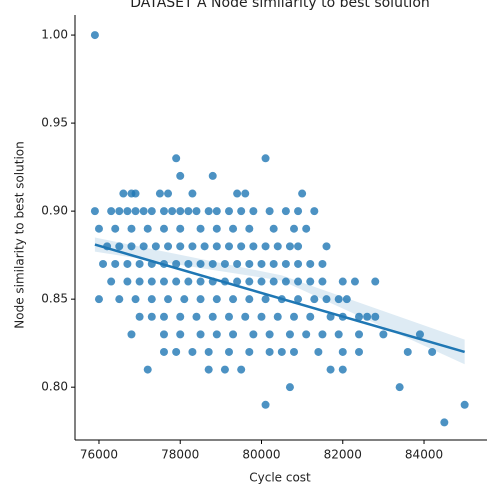  What do you see at coordinates (180, 455) in the screenshot?
I see `x-tick-label: 78000` at bounding box center [180, 455].